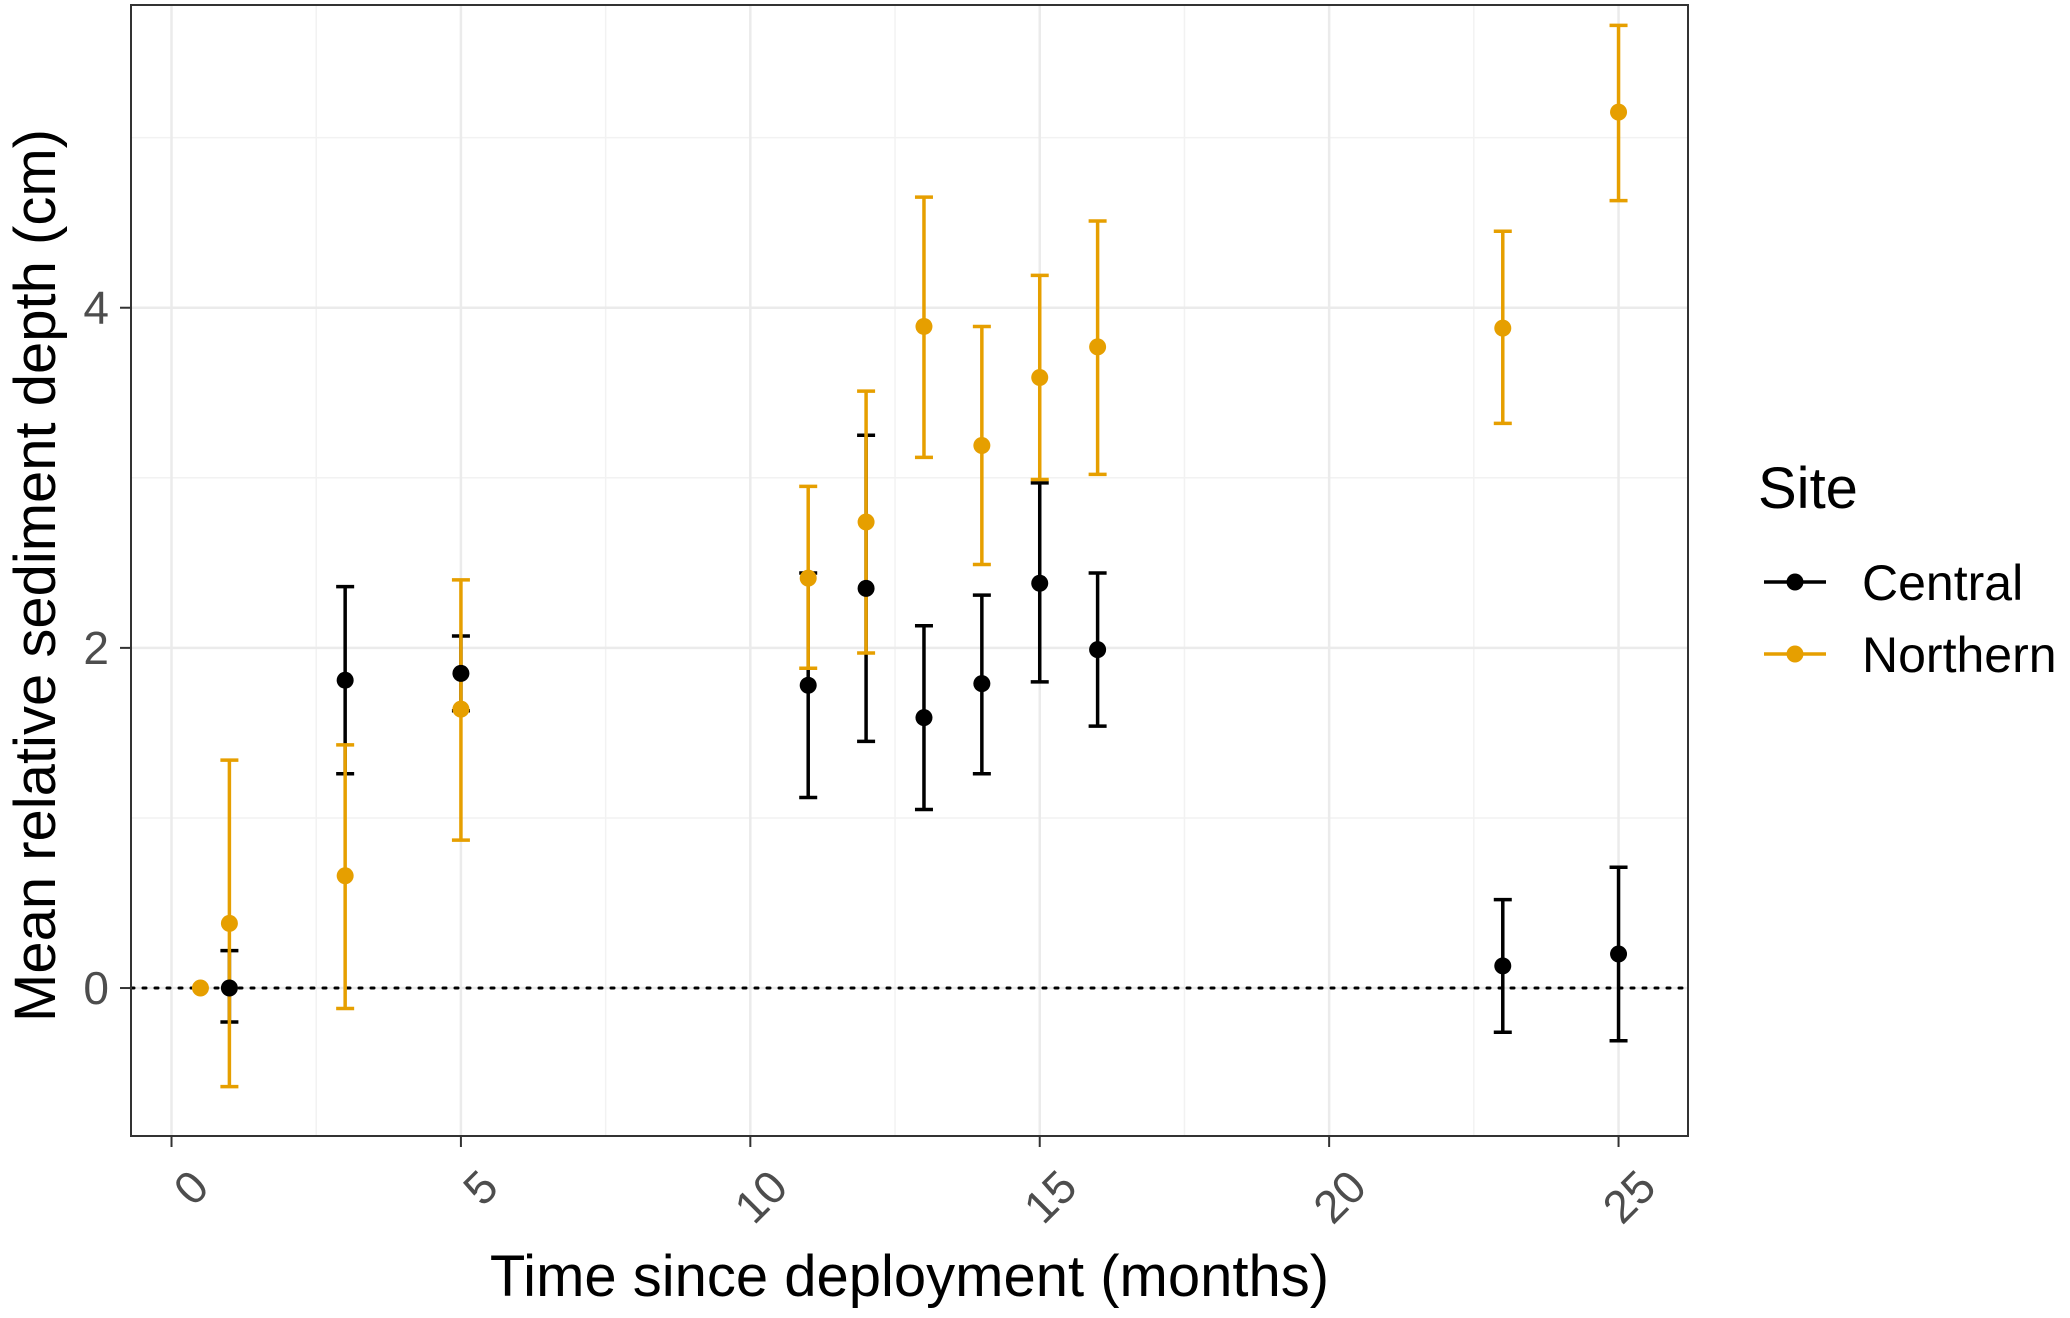  I want to click on legend-key-point-central, so click(1795, 582).